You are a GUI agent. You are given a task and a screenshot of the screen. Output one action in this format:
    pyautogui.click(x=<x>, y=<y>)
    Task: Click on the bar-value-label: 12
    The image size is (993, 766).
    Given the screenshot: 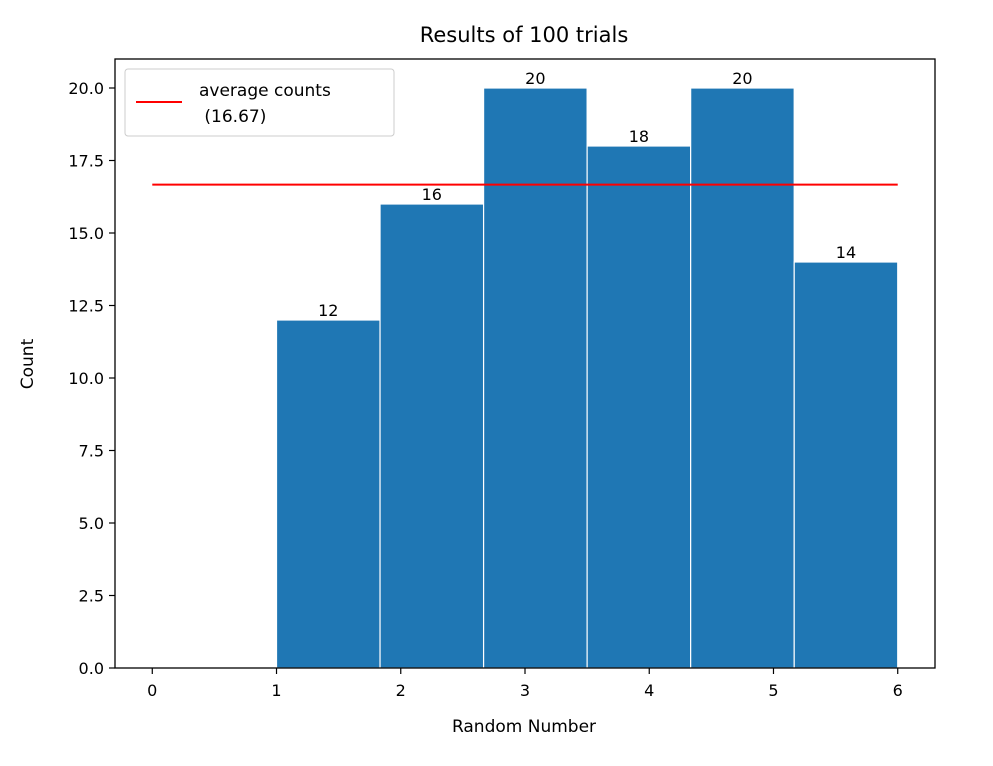 What is the action you would take?
    pyautogui.click(x=328, y=310)
    